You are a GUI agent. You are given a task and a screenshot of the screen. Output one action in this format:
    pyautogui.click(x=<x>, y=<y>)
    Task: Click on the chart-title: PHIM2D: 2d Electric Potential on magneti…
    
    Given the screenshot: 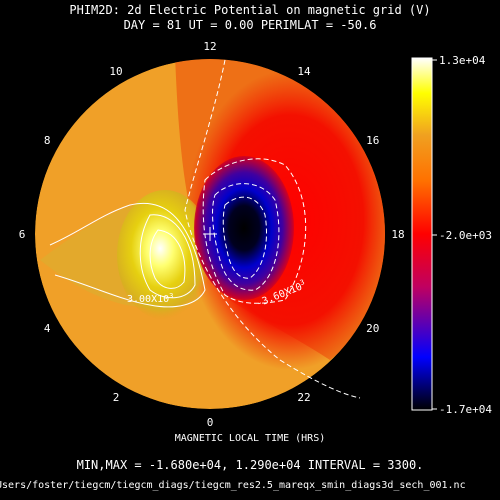 What is the action you would take?
    pyautogui.click(x=250, y=10)
    